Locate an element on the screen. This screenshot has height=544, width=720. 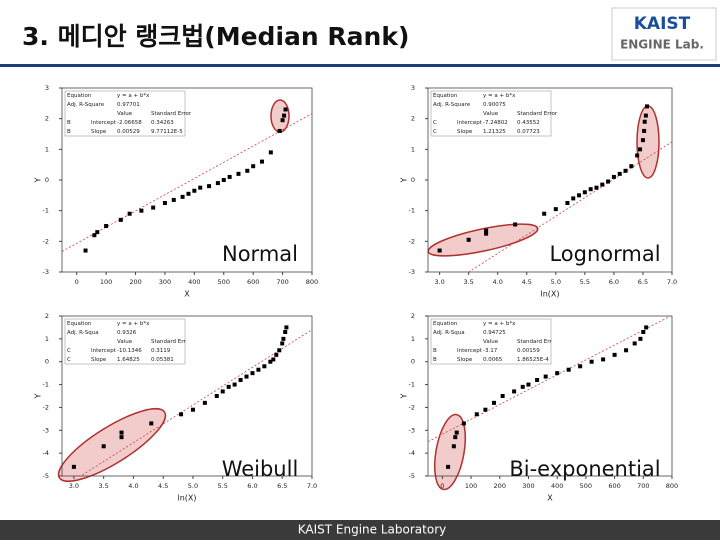
fit-table-cell: 0.43552 is located at coordinates (528, 123).